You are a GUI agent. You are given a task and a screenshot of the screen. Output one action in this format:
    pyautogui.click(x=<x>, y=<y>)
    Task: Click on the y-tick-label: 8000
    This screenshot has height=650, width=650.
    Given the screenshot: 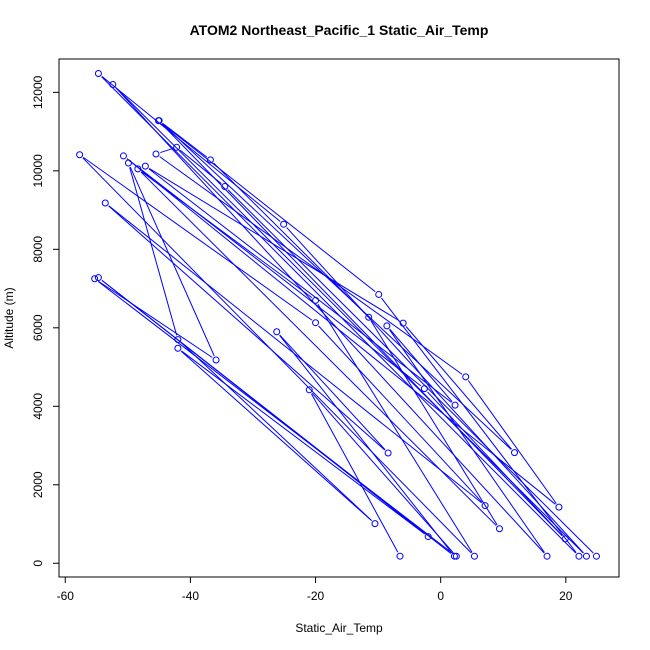 What is the action you would take?
    pyautogui.click(x=38, y=249)
    